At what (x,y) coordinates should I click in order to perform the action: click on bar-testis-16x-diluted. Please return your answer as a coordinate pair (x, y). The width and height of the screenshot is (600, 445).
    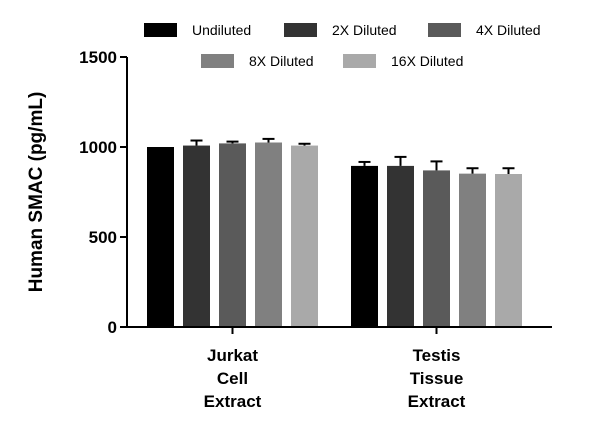
    Looking at the image, I should click on (508, 250).